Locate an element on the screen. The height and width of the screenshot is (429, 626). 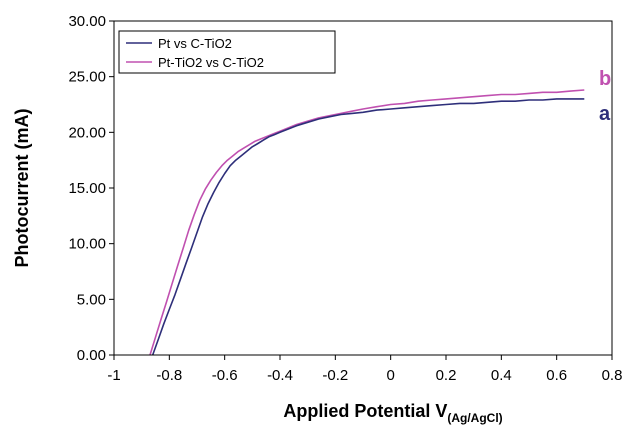
y-axis-title: Photocurrent (mA) is located at coordinates (22, 188).